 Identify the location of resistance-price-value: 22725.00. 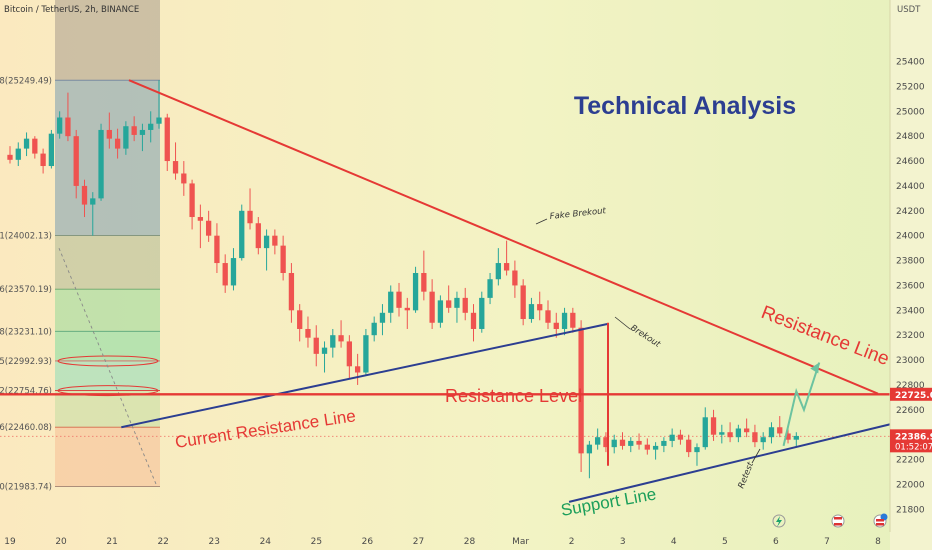
(913, 396).